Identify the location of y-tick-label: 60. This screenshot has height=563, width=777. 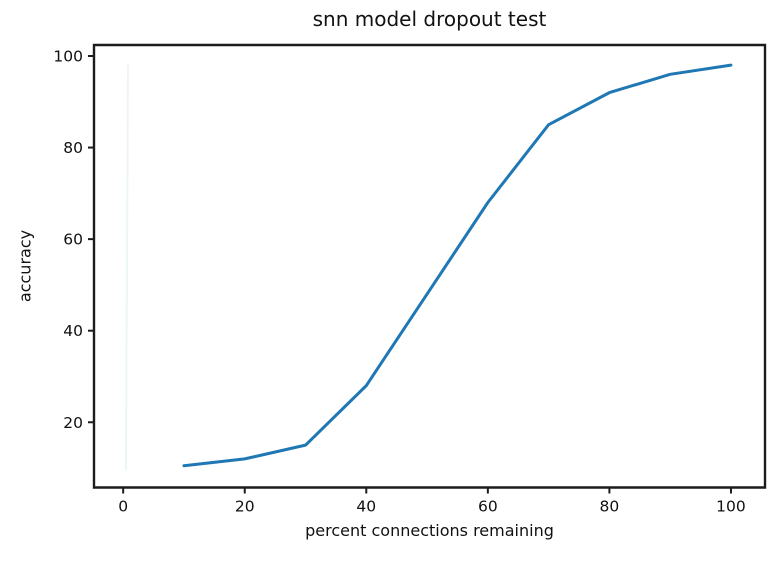
(73, 240).